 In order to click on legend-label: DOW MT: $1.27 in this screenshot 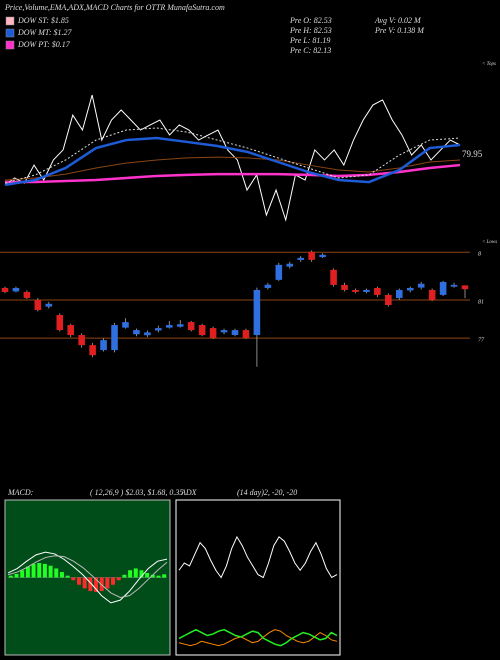, I will do `click(45, 32)`.